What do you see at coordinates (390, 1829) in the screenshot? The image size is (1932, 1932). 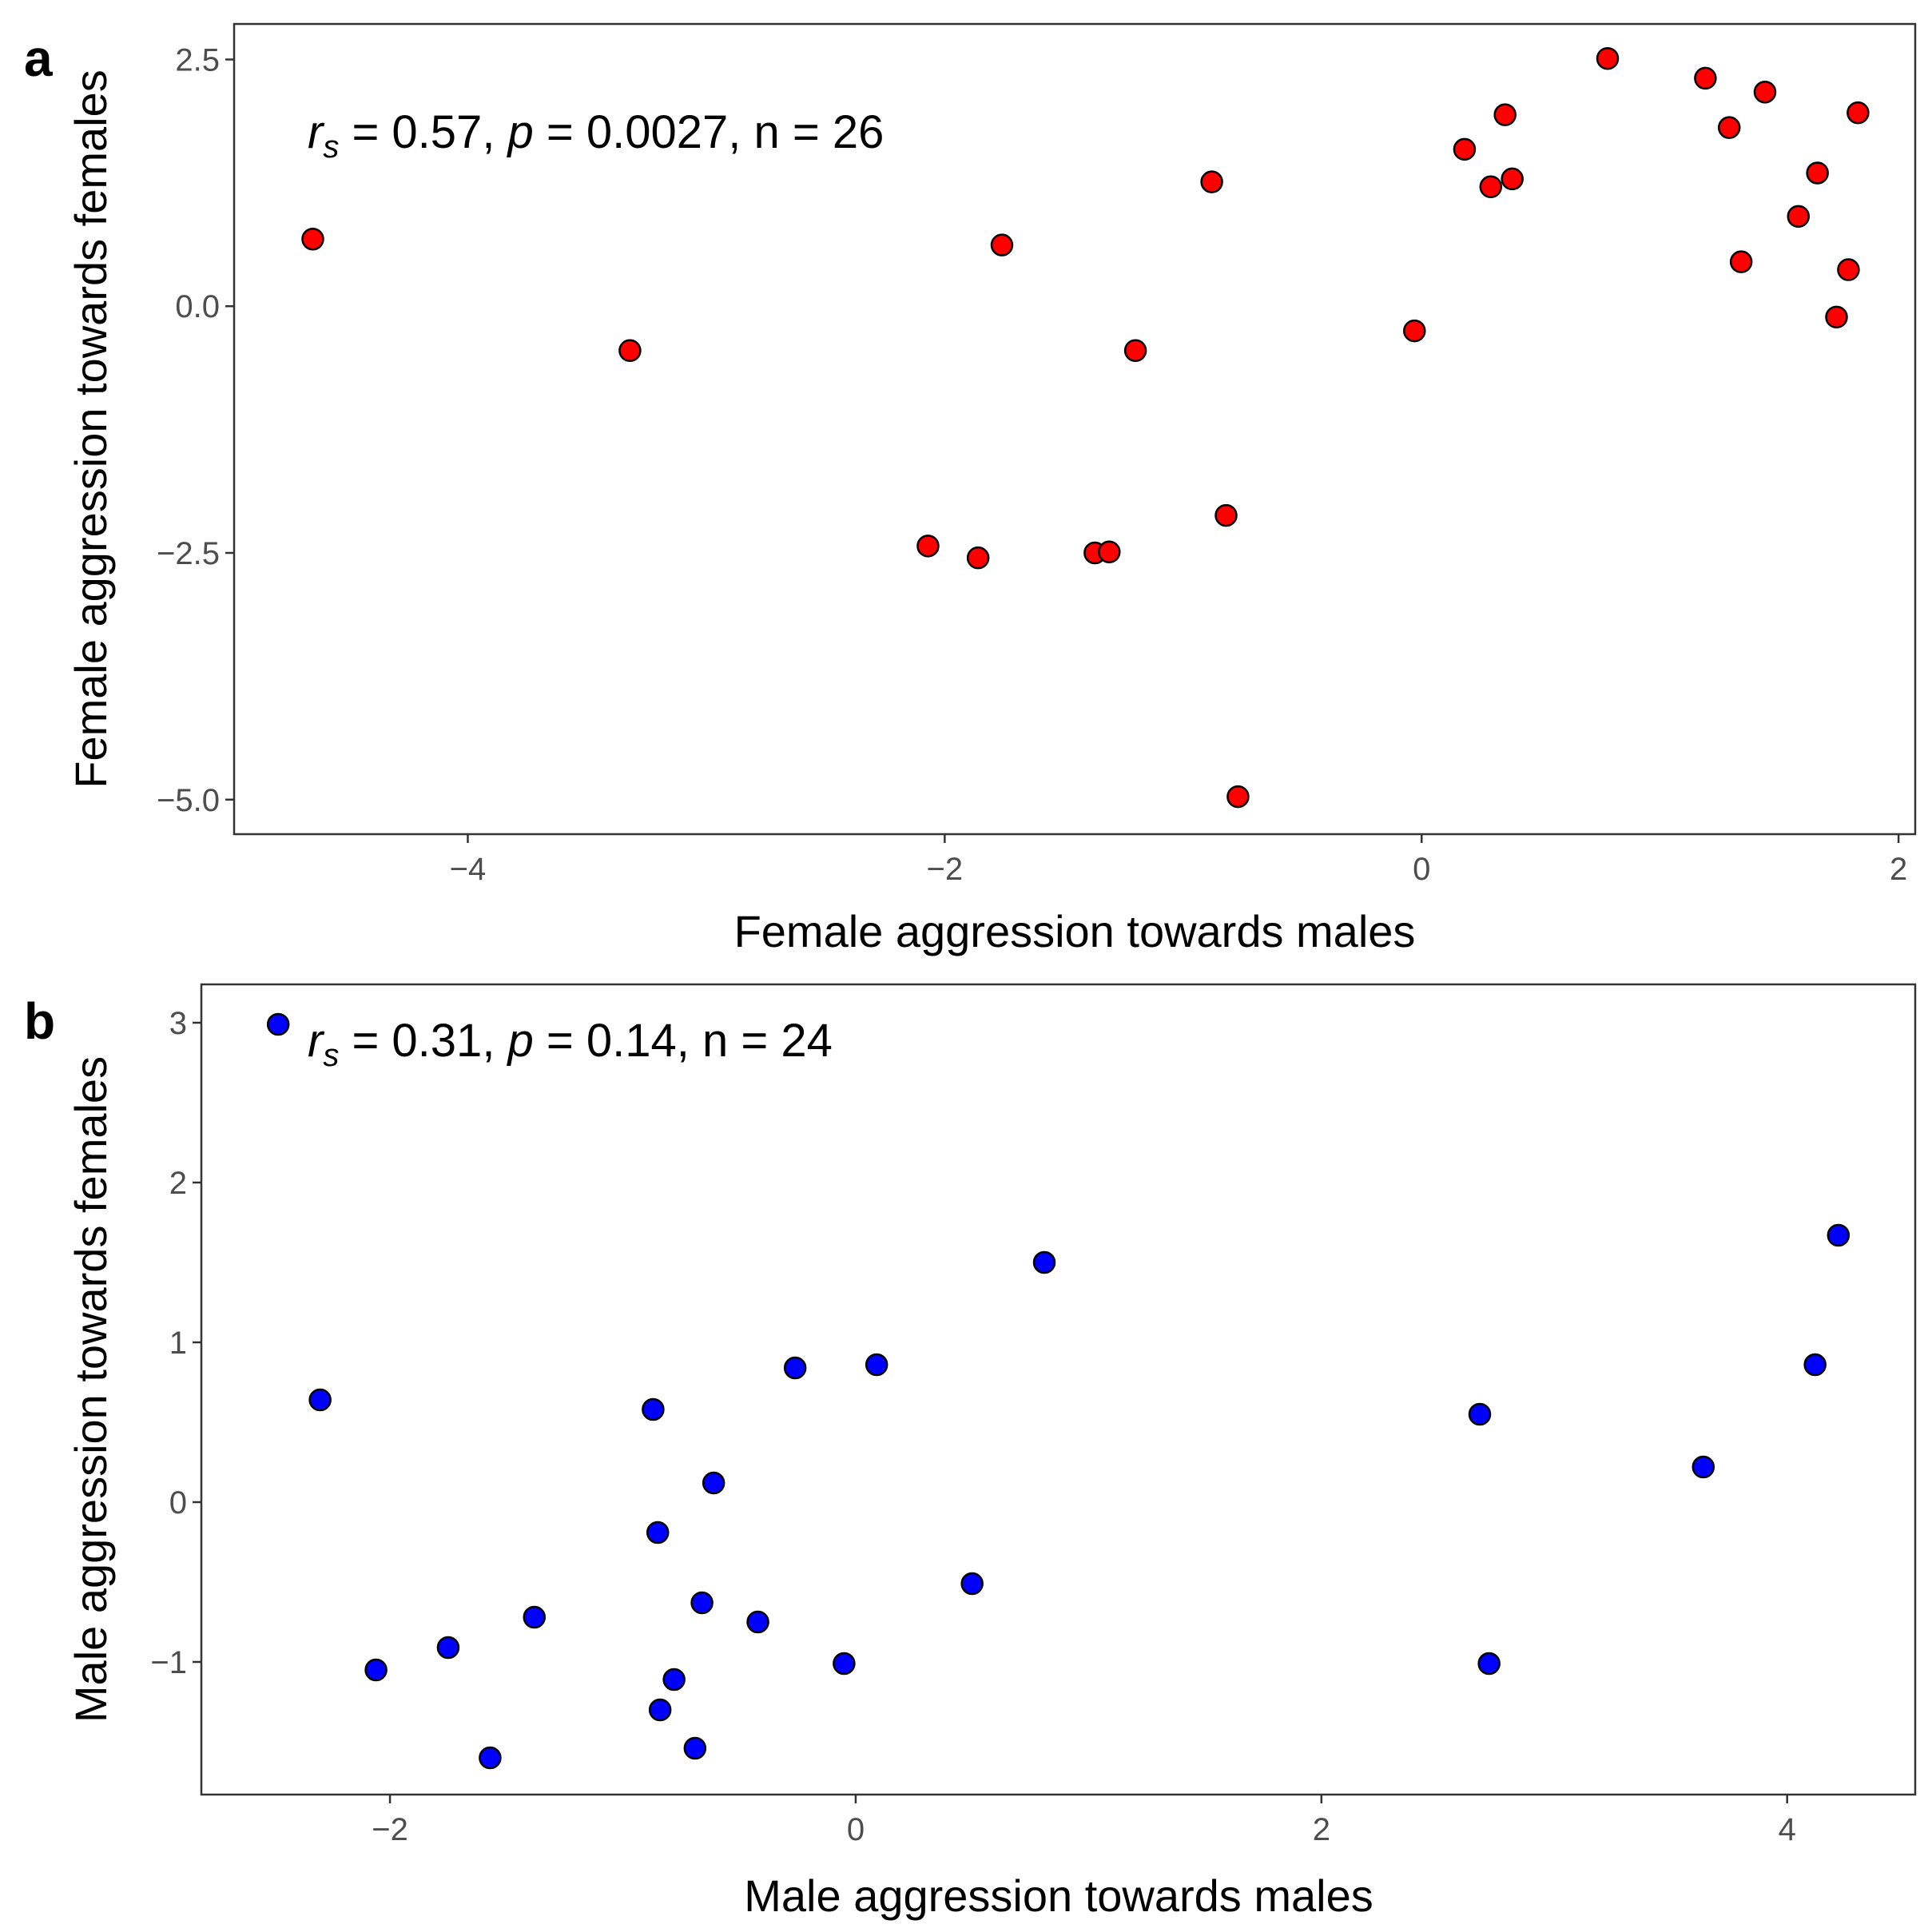 I see `x-tick-label-b: −2` at bounding box center [390, 1829].